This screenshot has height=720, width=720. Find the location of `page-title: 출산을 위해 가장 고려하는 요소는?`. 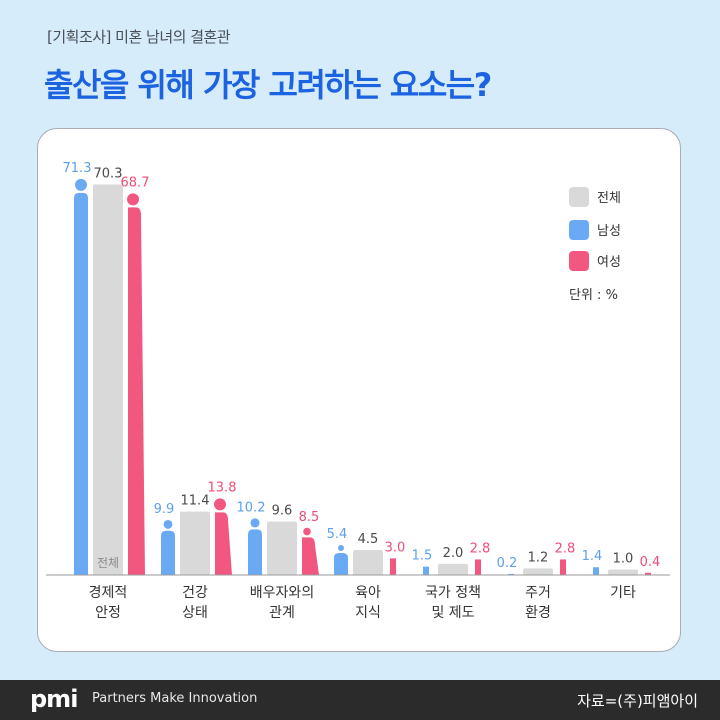

page-title: 출산을 위해 가장 고려하는 요소는? is located at coordinates (268, 85).